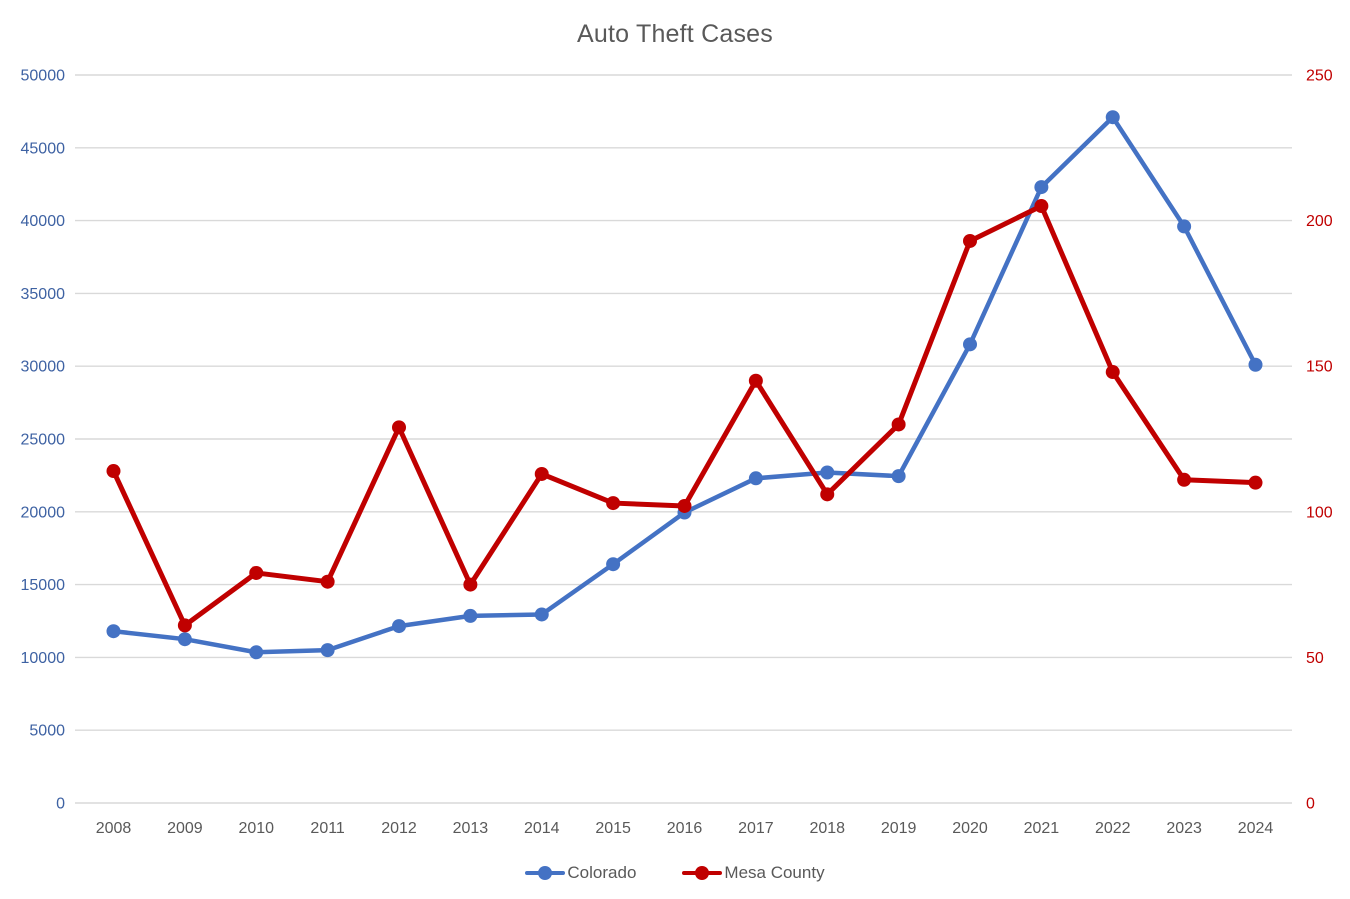 The height and width of the screenshot is (899, 1350). Describe the element at coordinates (43, 294) in the screenshot. I see `left-axis-tick-label: 35000` at that location.